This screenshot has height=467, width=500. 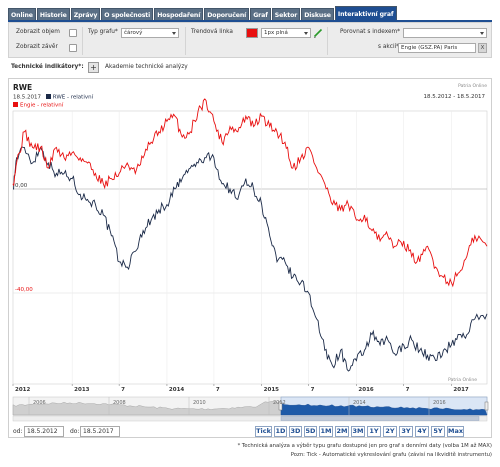 What do you see at coordinates (359, 403) in the screenshot?
I see `navigator-year-label: 2014` at bounding box center [359, 403].